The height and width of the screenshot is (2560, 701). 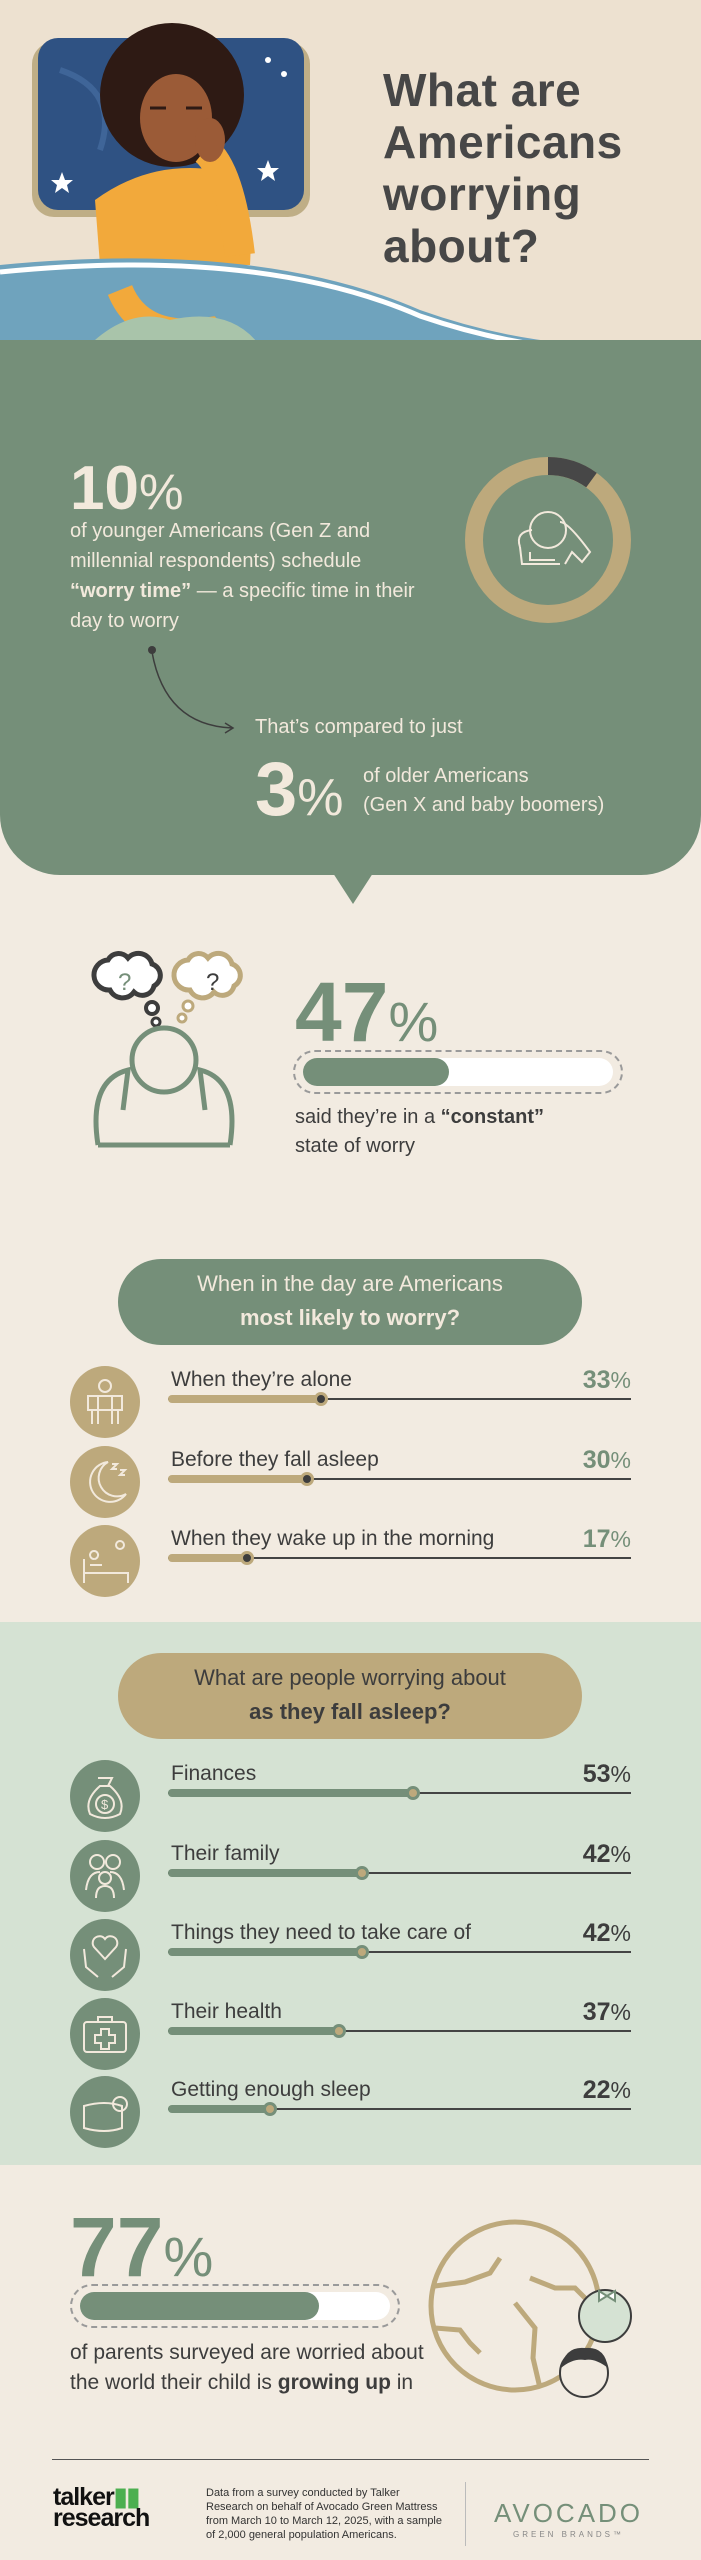 I want to click on parents-progress-fill, so click(x=199, y=2306).